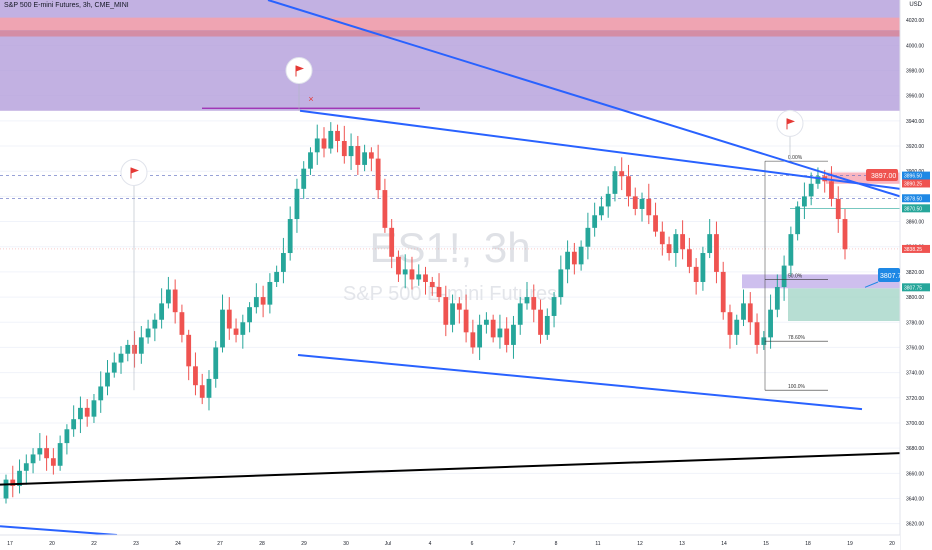 The image size is (932, 550). What do you see at coordinates (791, 121) in the screenshot?
I see `flag-icon` at bounding box center [791, 121].